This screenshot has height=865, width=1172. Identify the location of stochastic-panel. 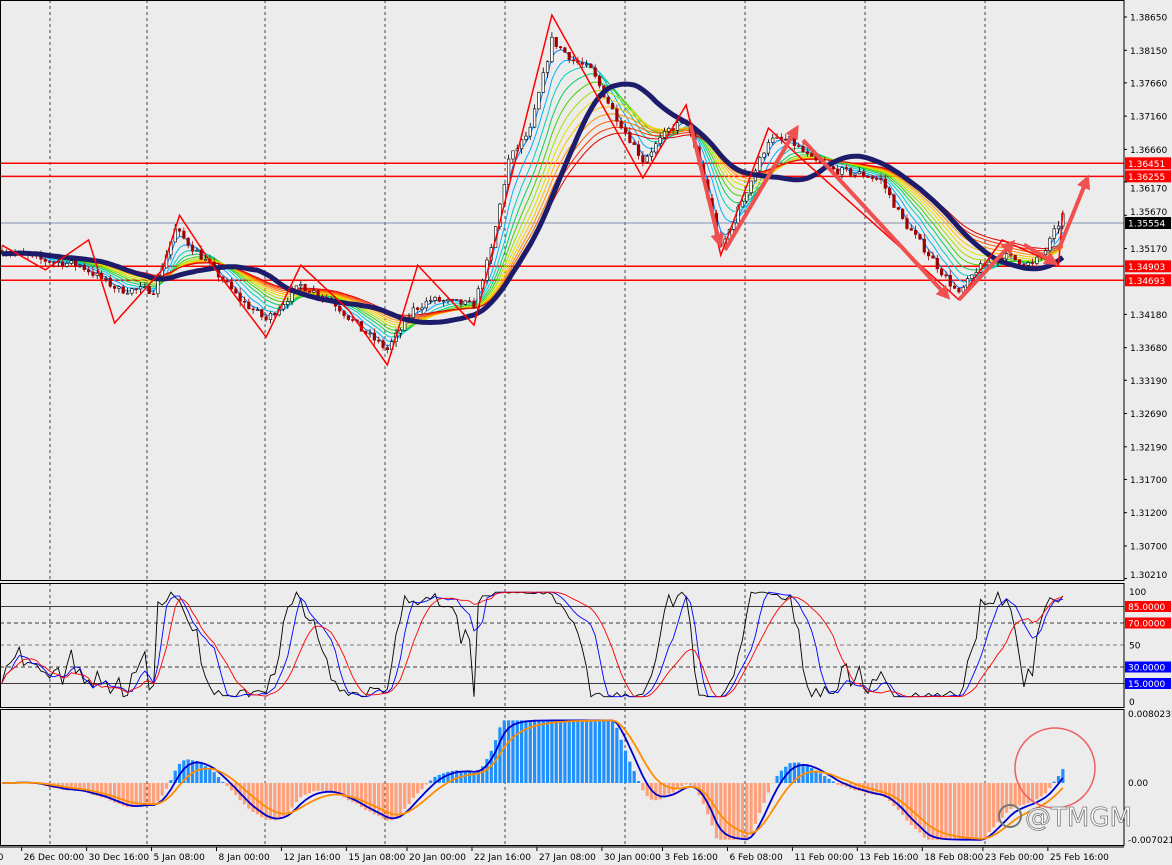
(562, 644).